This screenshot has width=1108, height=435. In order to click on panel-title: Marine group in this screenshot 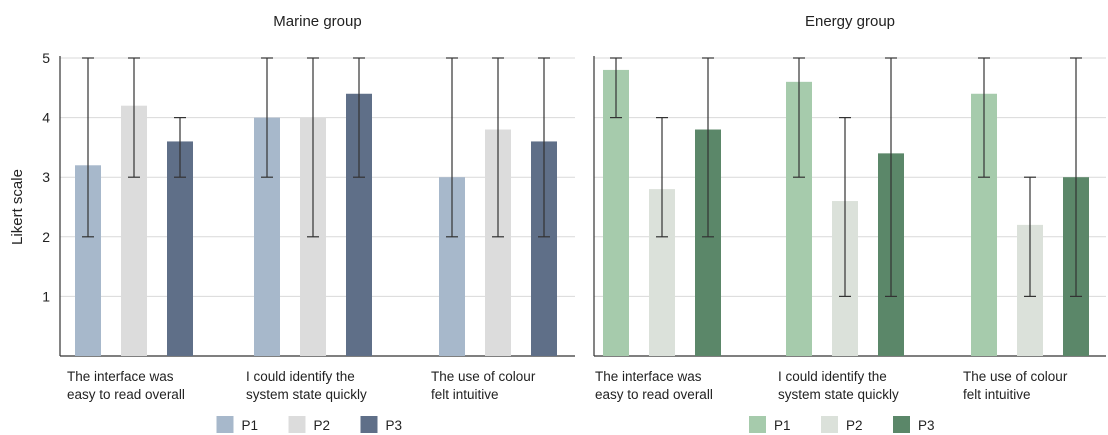, I will do `click(317, 21)`.